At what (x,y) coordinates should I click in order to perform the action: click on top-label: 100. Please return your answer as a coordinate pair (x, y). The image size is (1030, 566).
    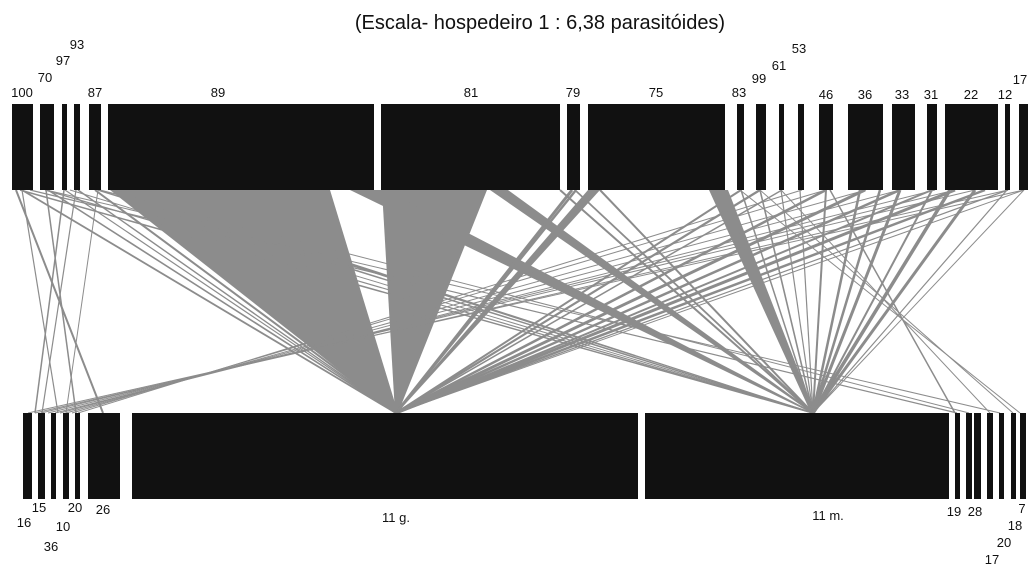
    Looking at the image, I should click on (22, 92).